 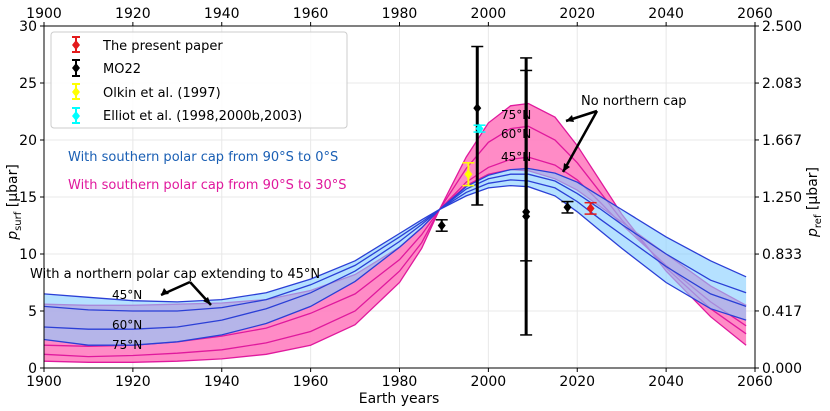 I want to click on y-axis-right-label: pref [µbar], so click(x=814, y=202).